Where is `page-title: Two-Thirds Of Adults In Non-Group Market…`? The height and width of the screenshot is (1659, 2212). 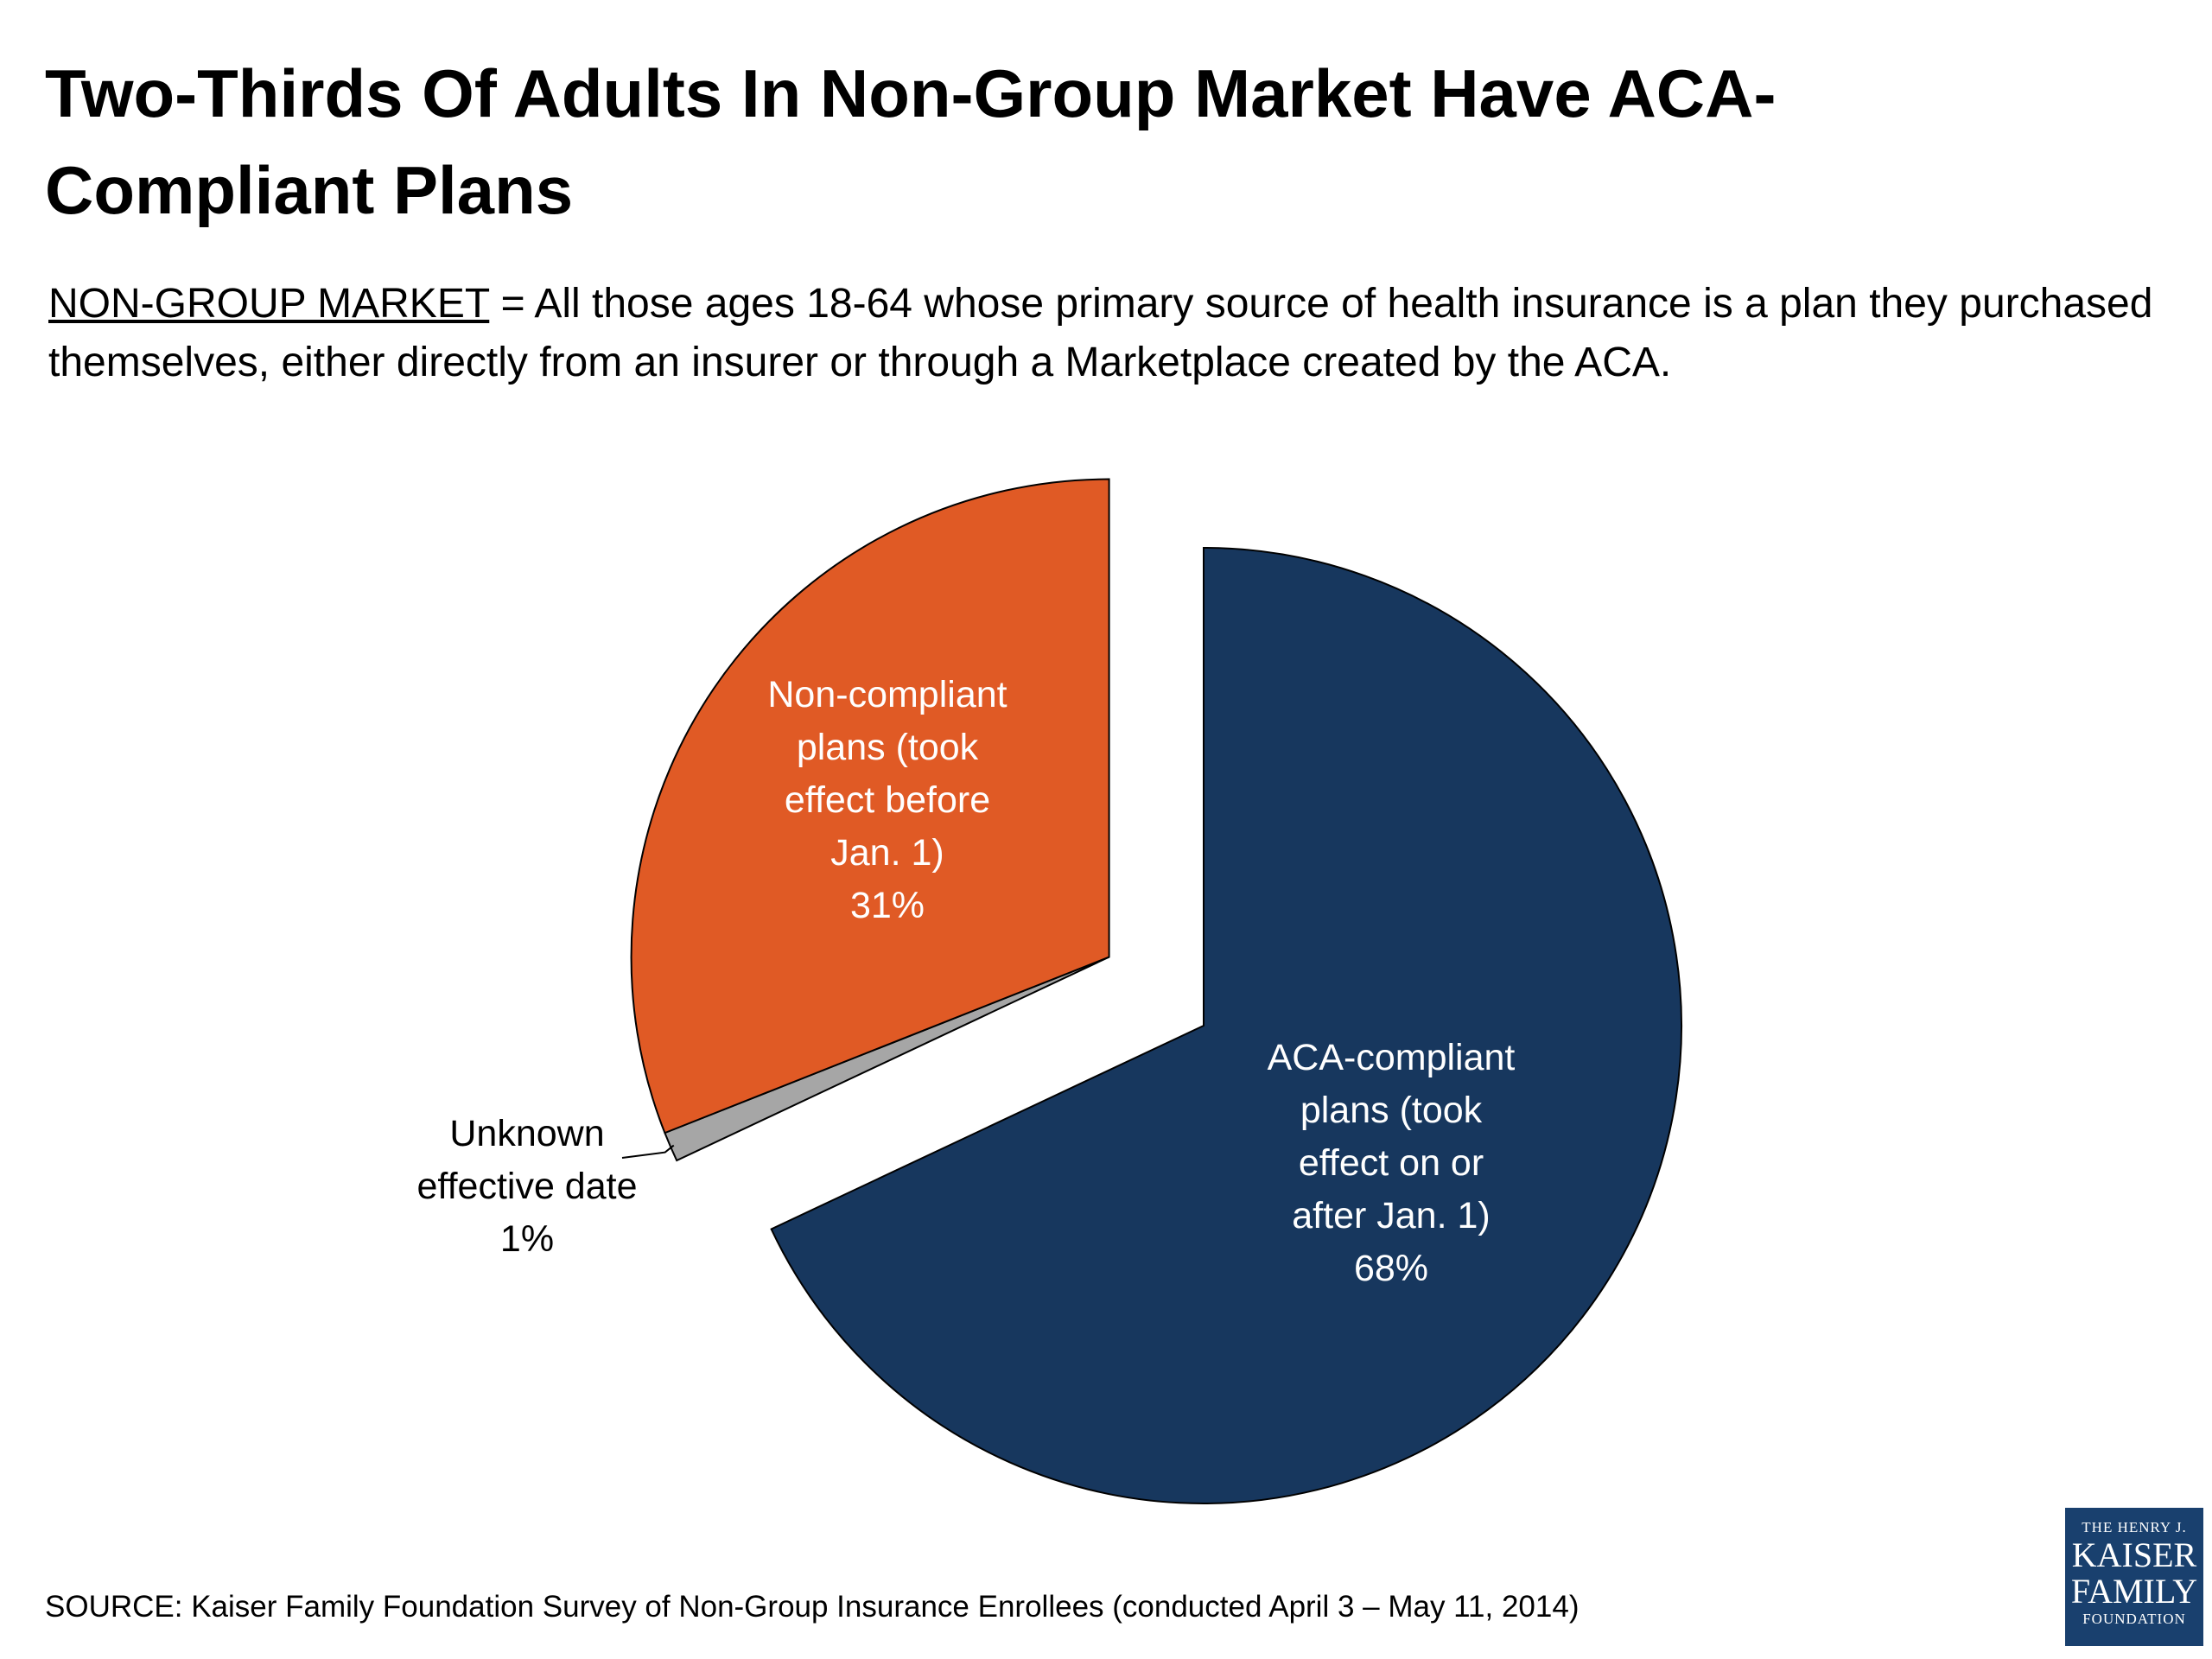
page-title: Two-Thirds Of Adults In Non-Group Market… is located at coordinates (911, 141).